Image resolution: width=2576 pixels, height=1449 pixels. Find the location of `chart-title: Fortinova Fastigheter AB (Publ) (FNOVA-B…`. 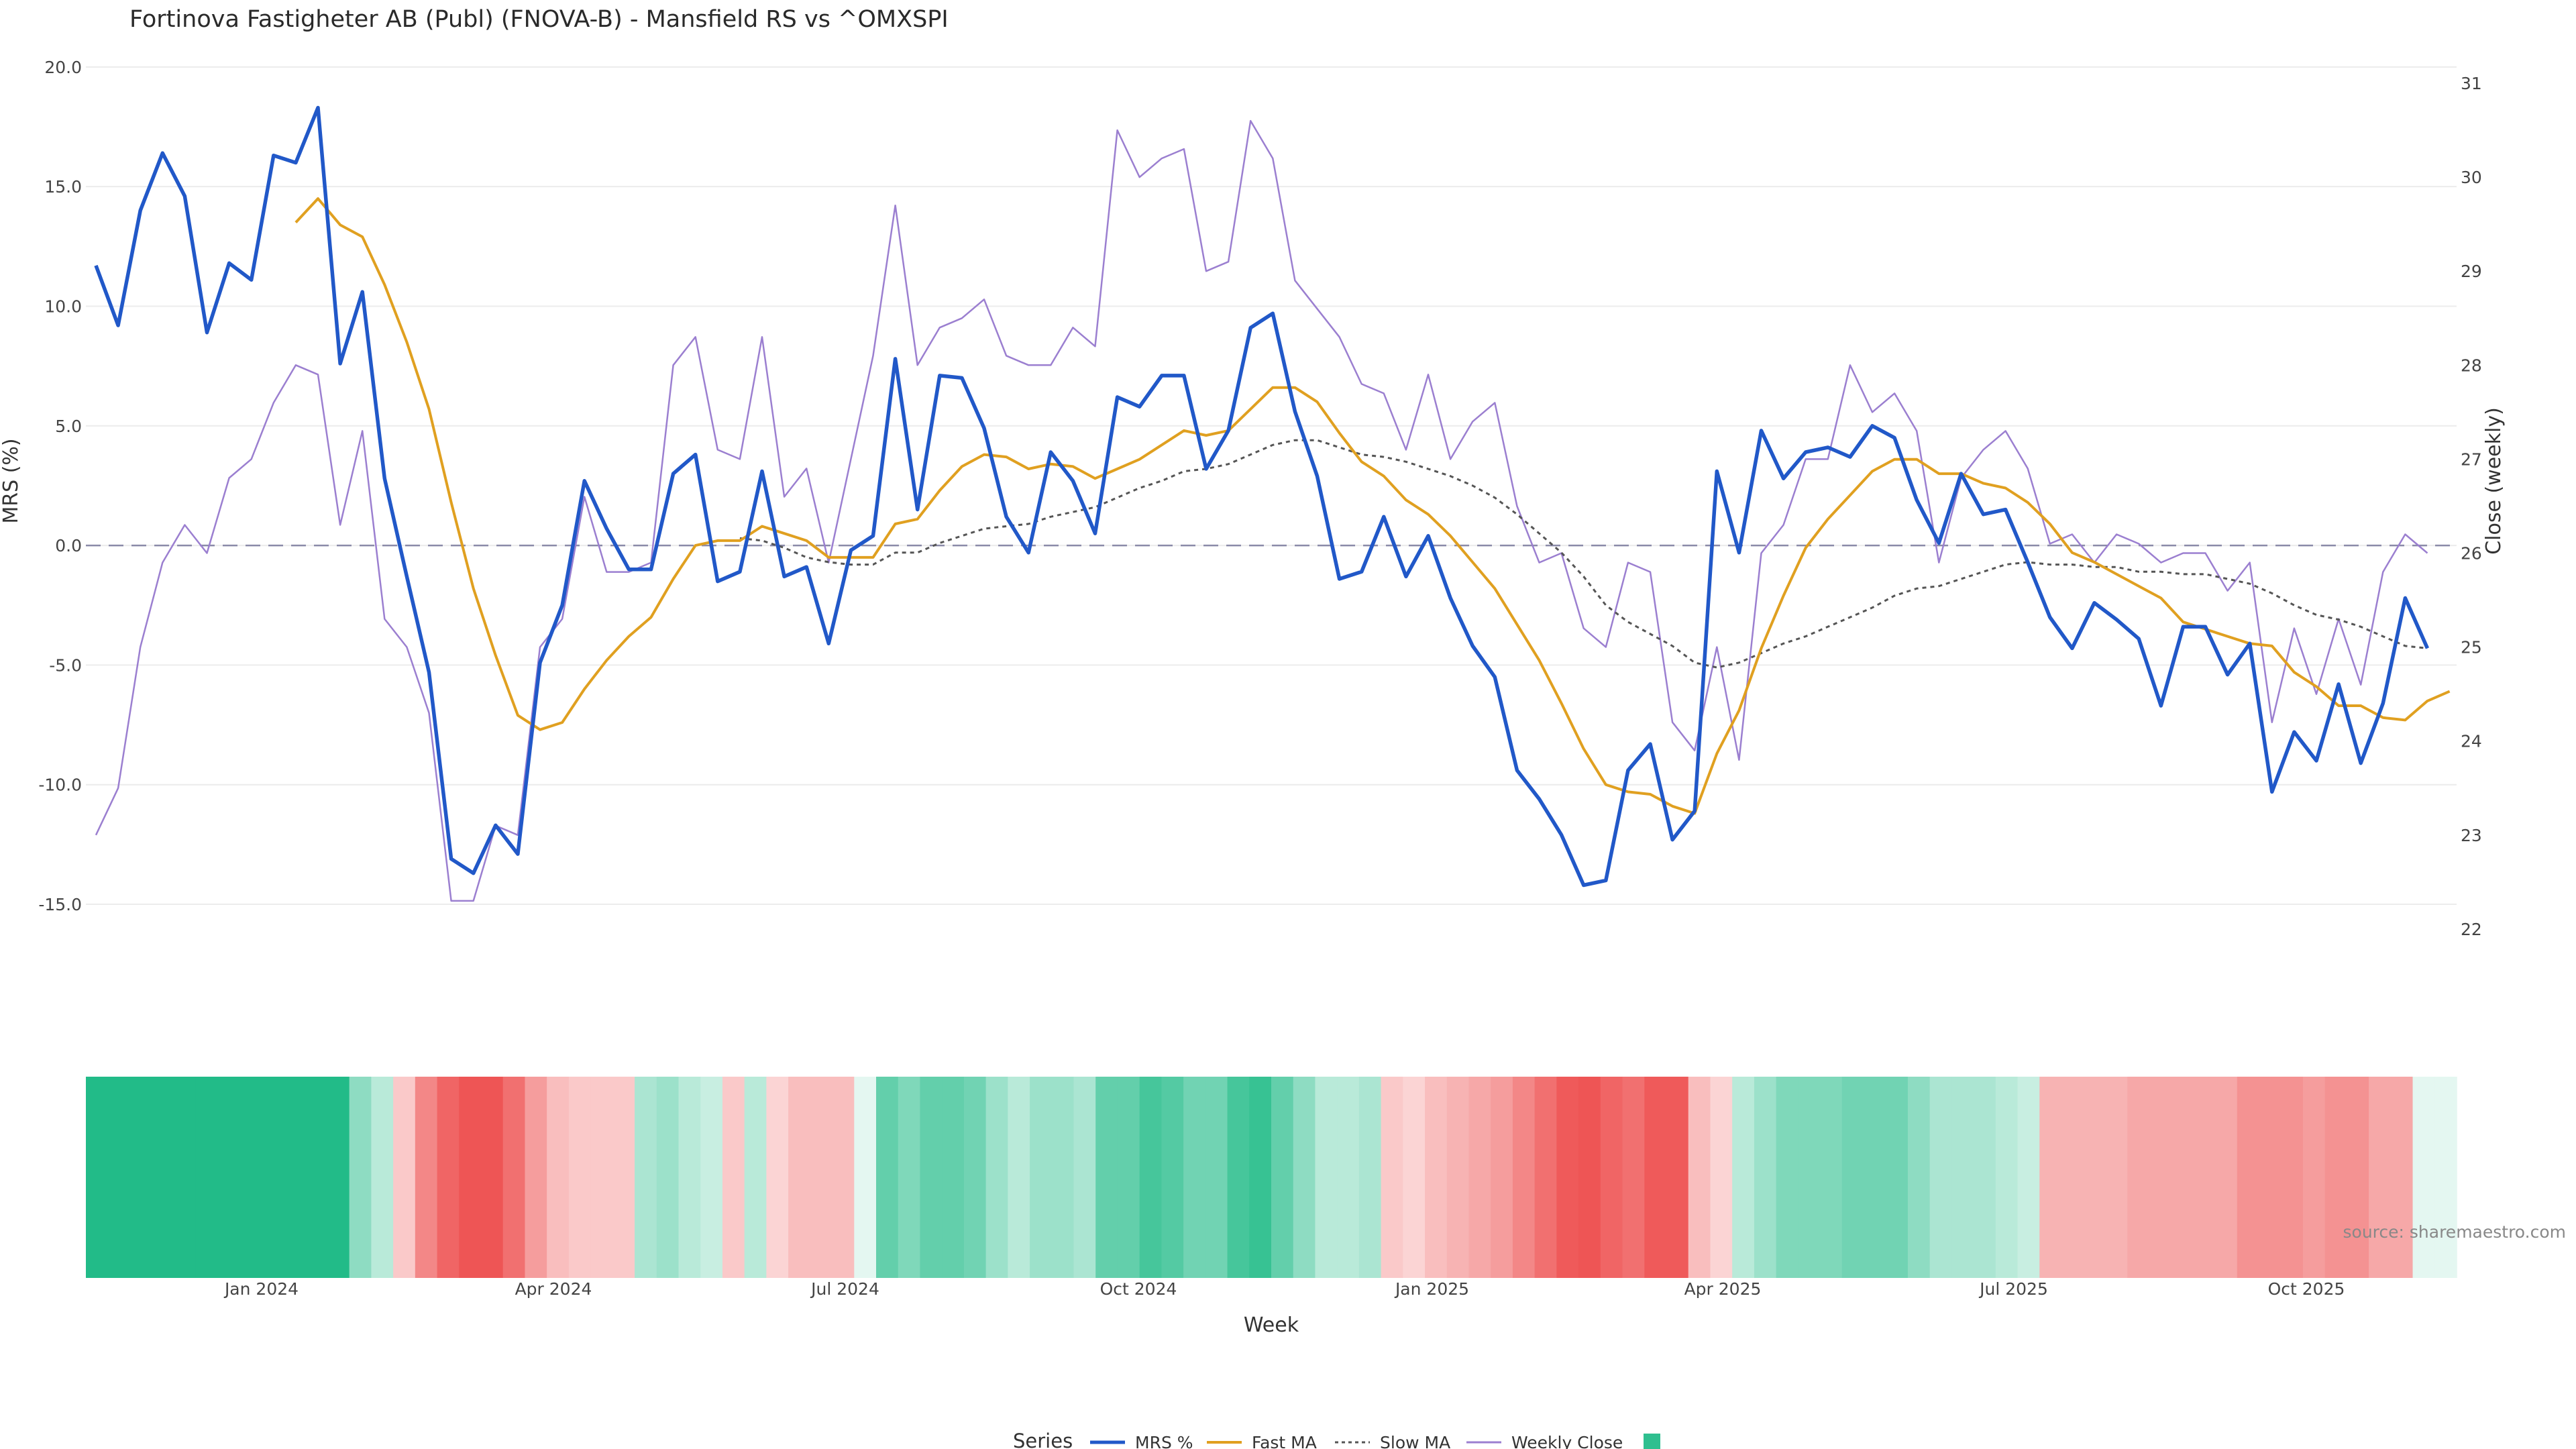

chart-title: Fortinova Fastigheter AB (Publ) (FNOVA-B… is located at coordinates (539, 19).